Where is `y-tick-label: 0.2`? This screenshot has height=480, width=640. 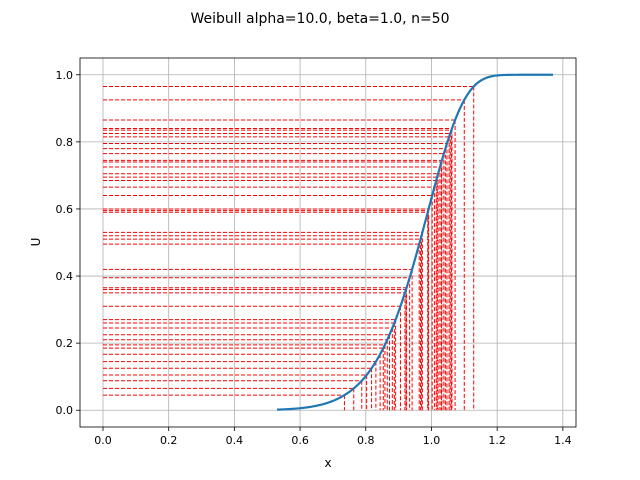 y-tick-label: 0.2 is located at coordinates (65, 343).